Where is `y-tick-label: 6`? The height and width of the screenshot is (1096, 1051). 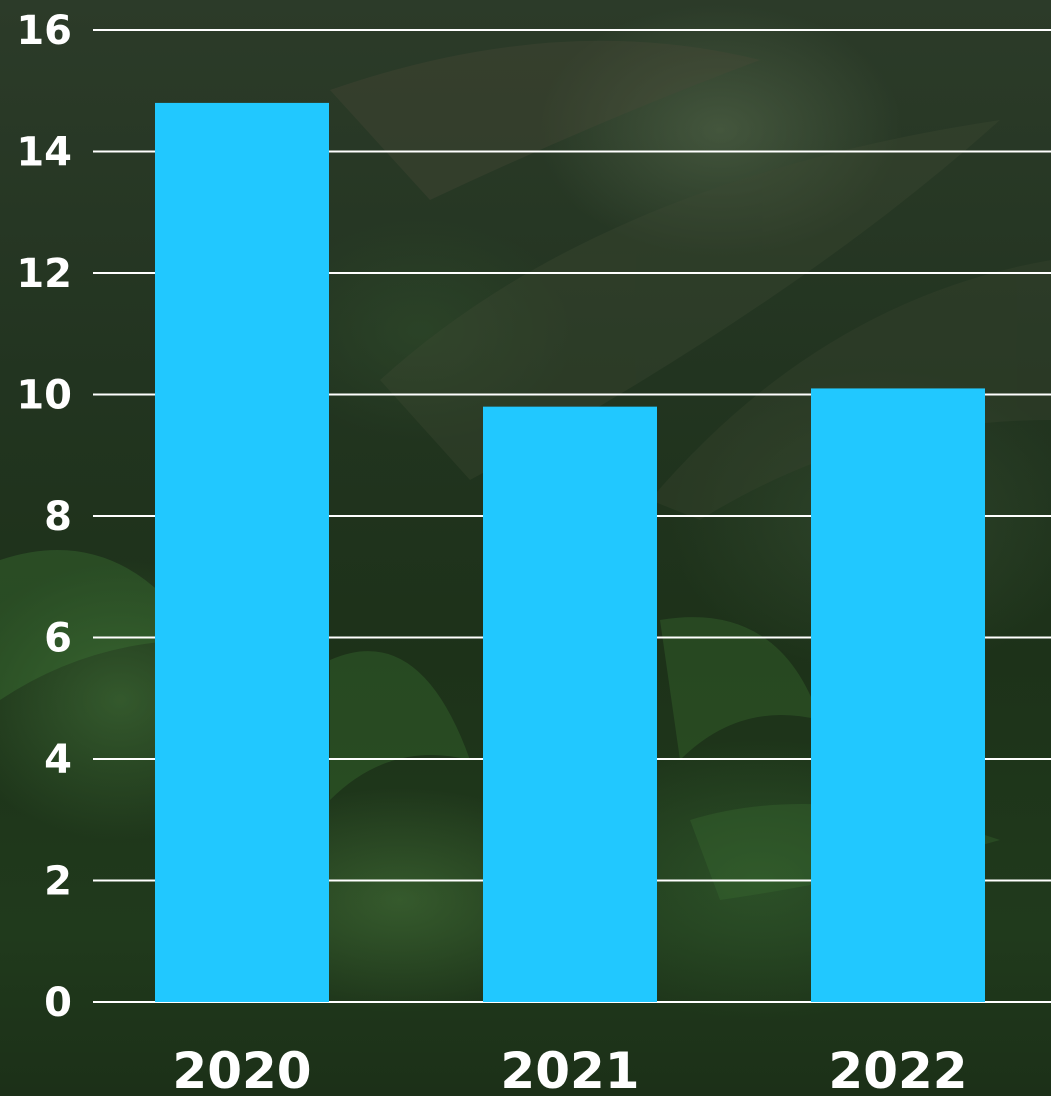
y-tick-label: 6 is located at coordinates (58, 639).